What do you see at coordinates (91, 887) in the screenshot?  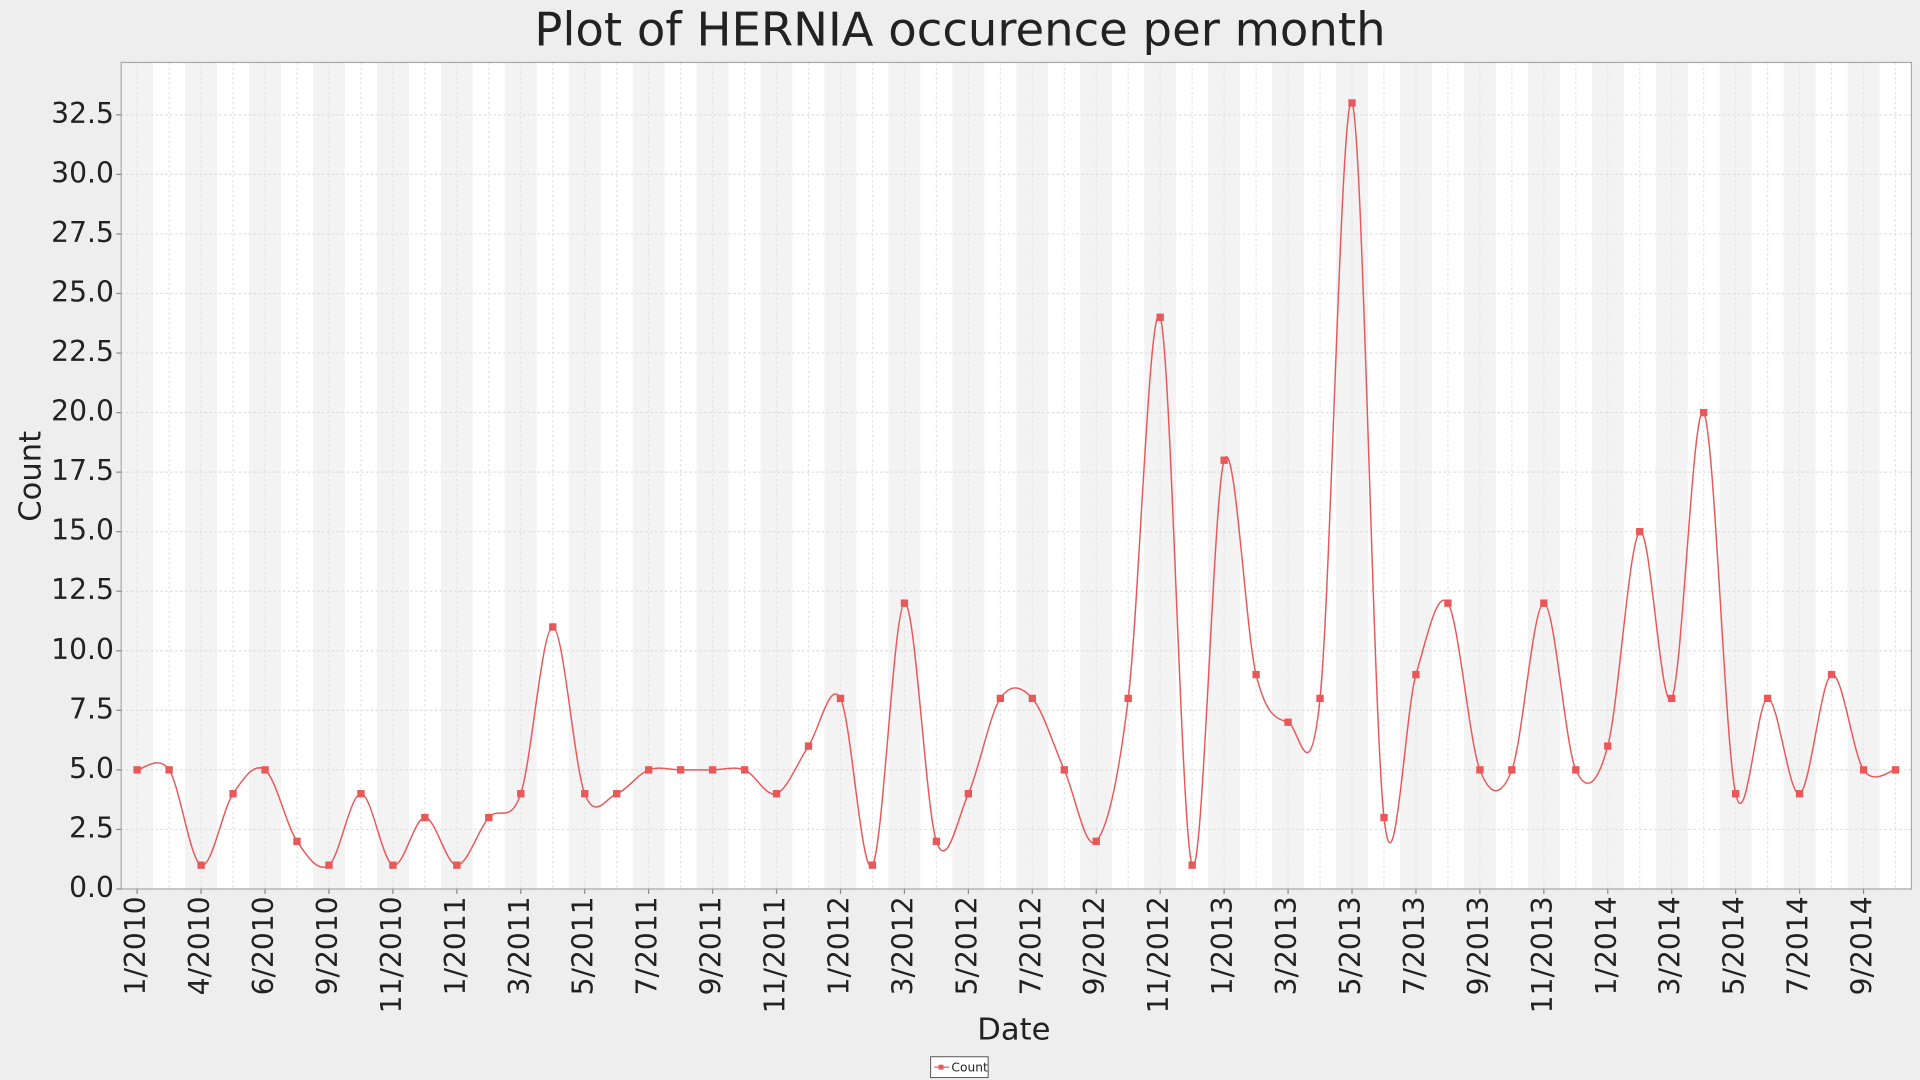 I see `y-tick-label: 0.0` at bounding box center [91, 887].